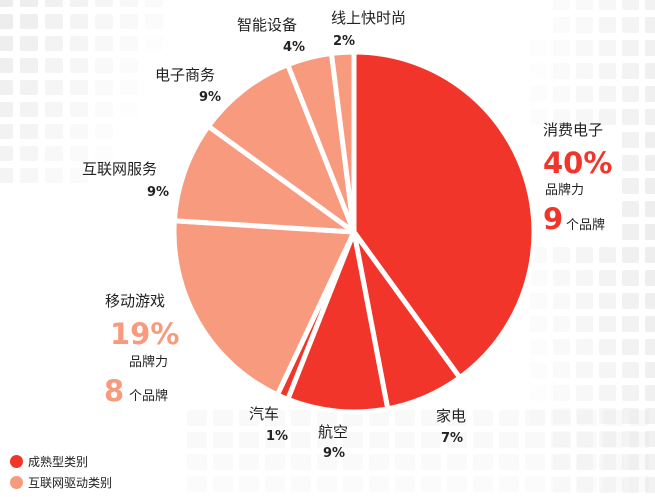 This screenshot has height=497, width=655. Describe the element at coordinates (451, 416) in the screenshot. I see `label-appliances: 家电` at that location.